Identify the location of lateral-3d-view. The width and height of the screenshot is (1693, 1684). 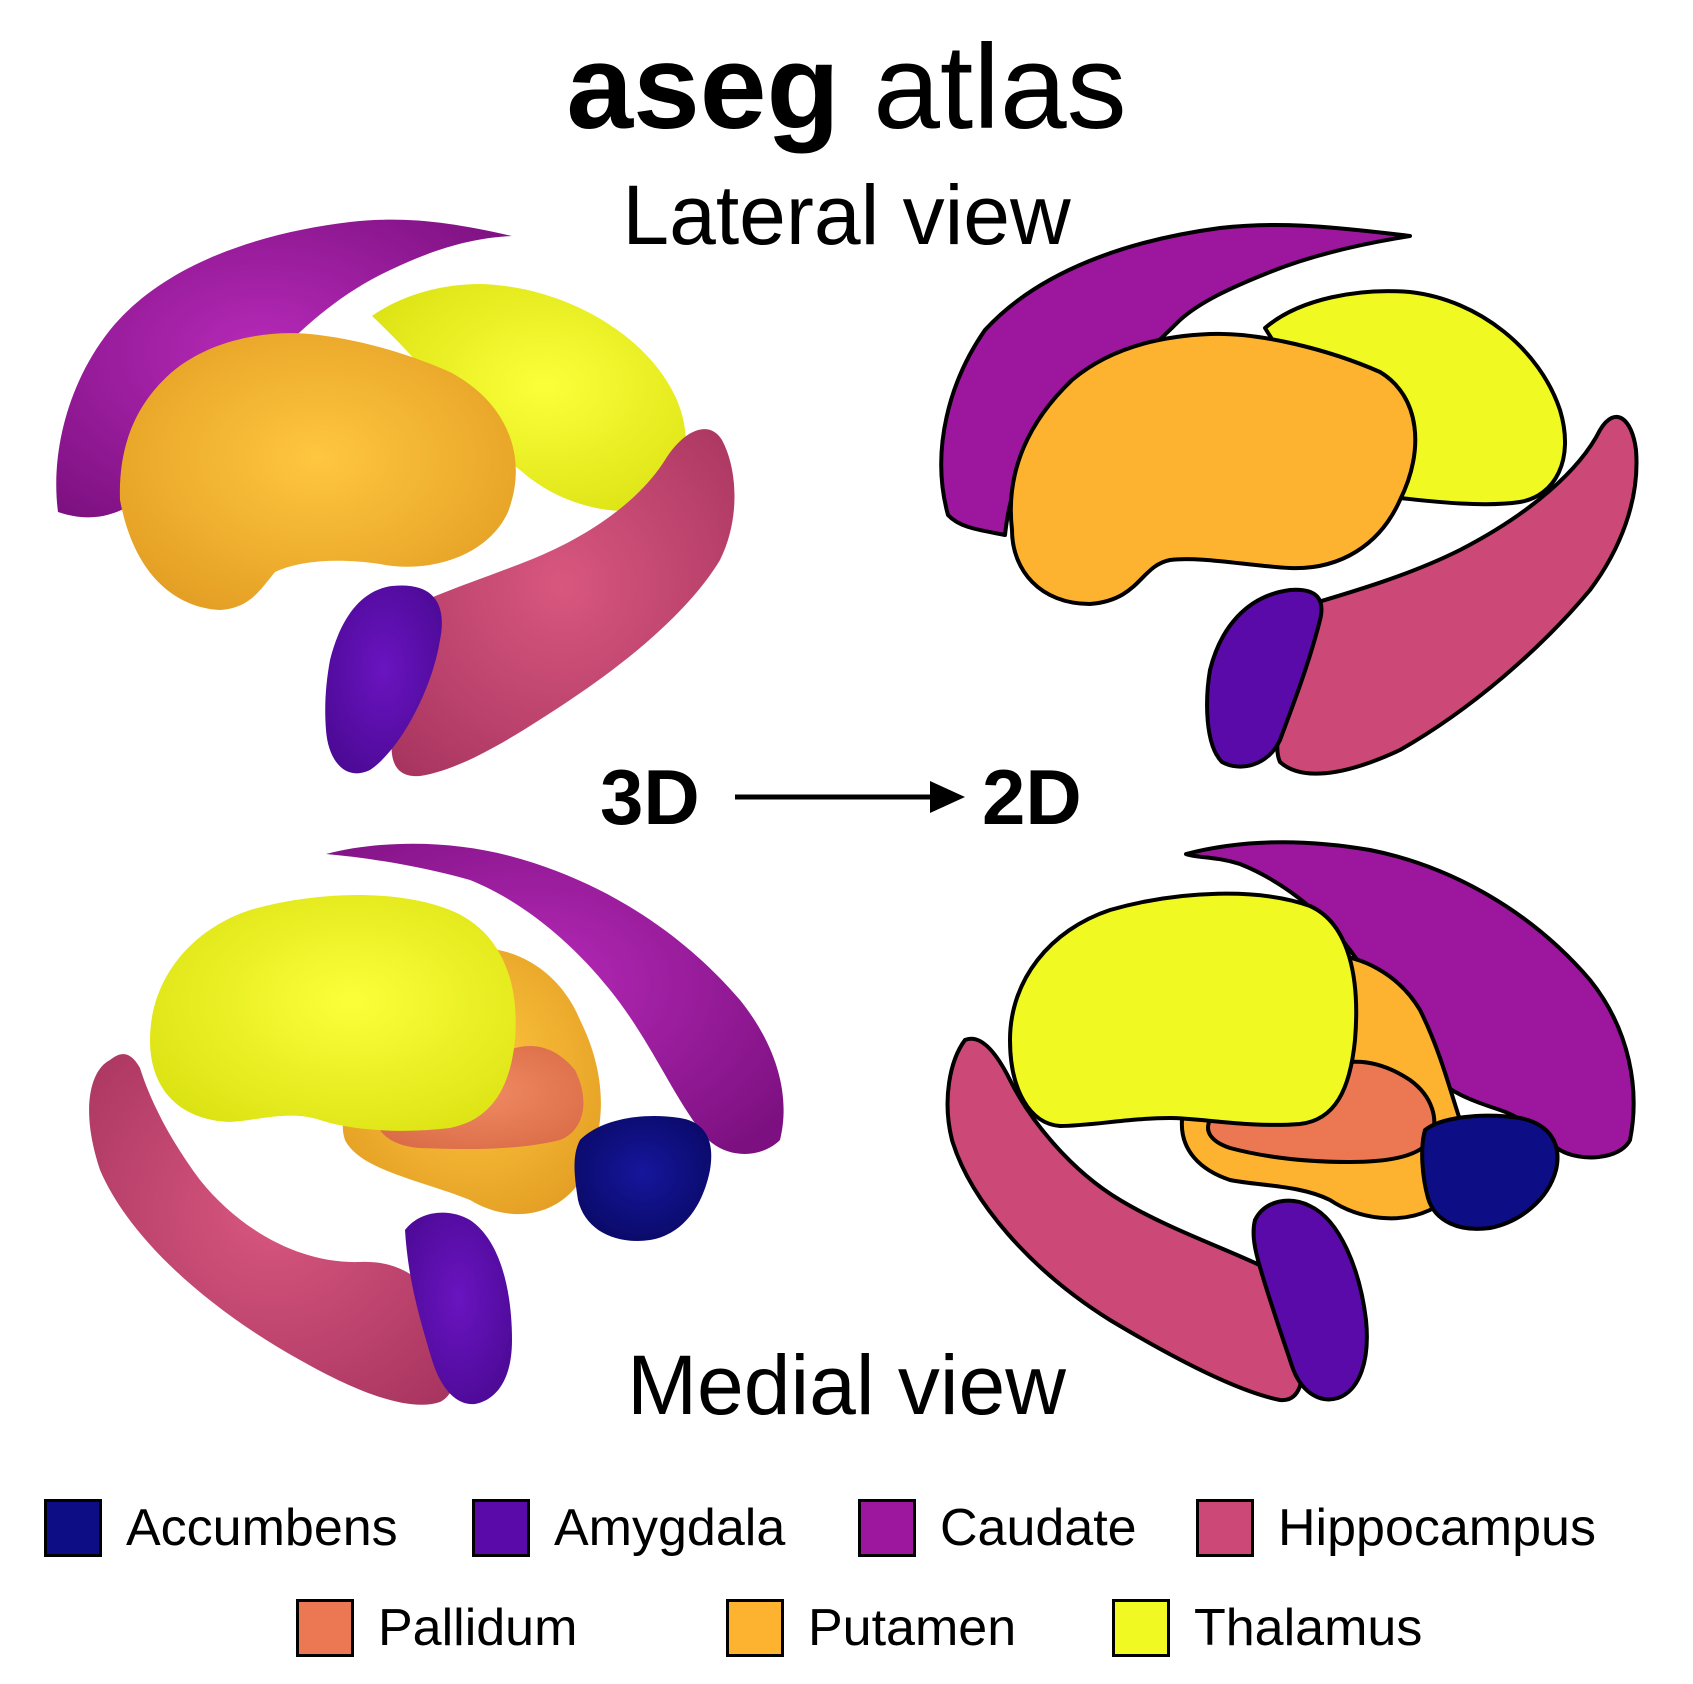
(395, 498).